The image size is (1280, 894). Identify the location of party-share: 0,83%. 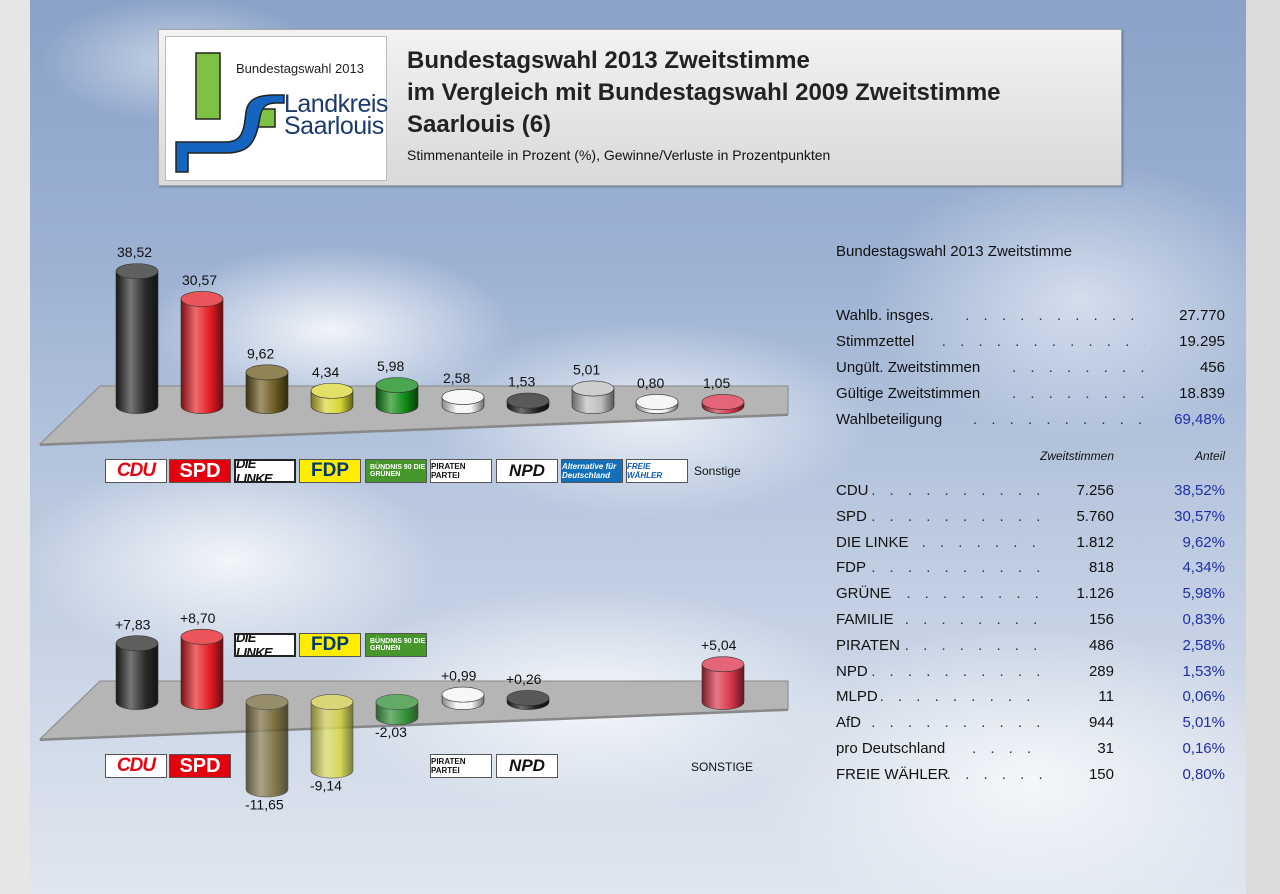
(1203, 619).